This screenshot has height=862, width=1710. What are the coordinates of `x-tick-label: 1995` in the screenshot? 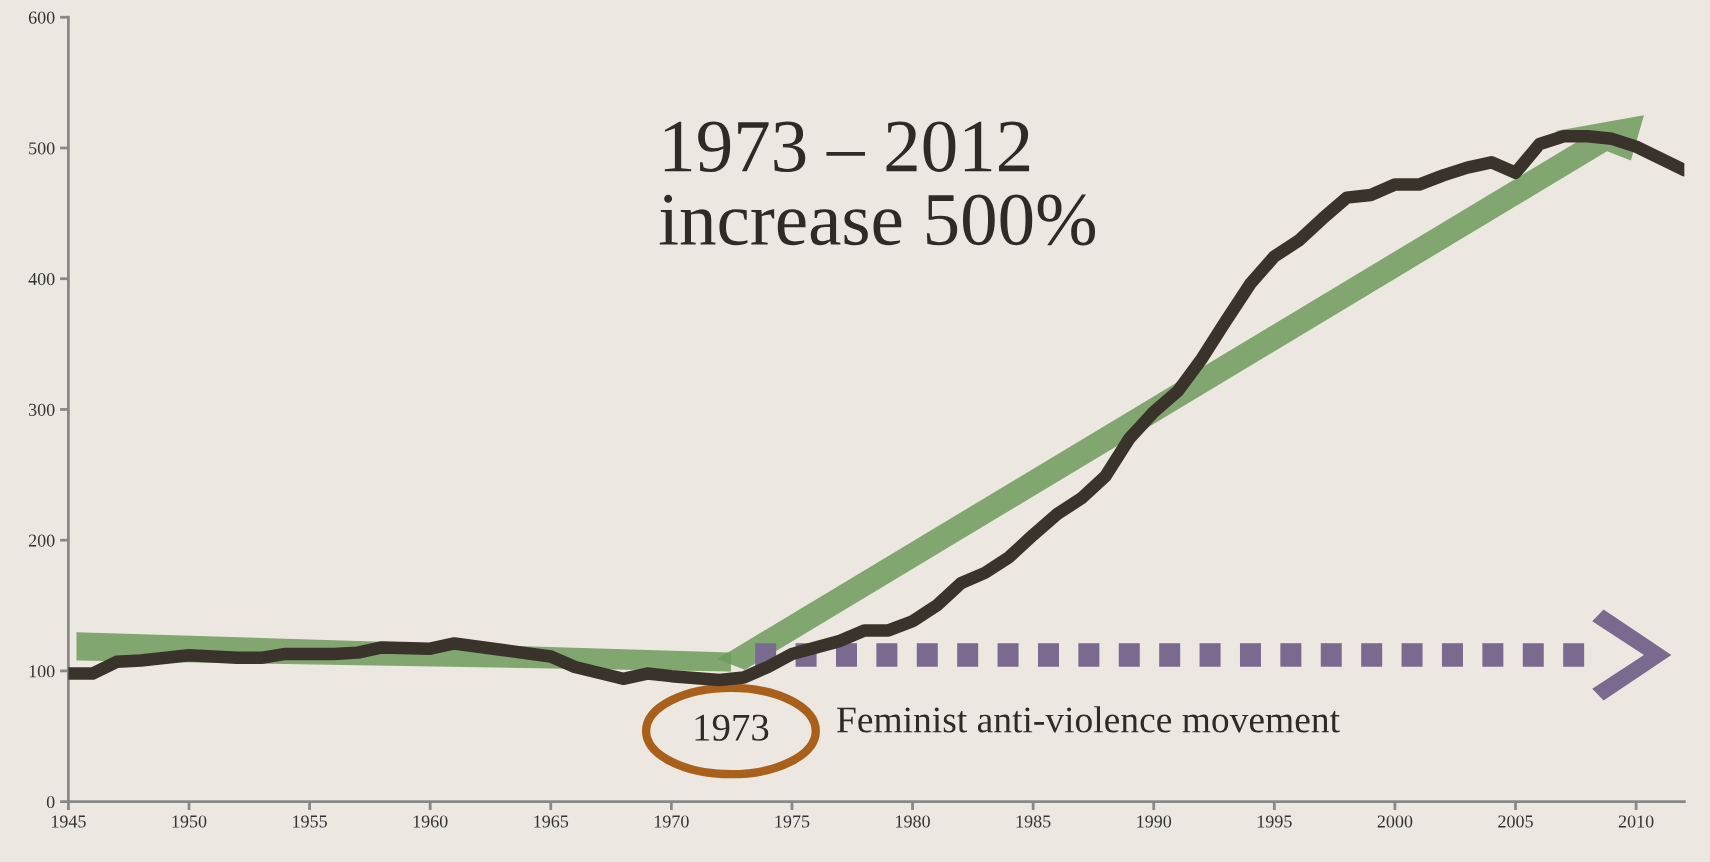 It's located at (1274, 821).